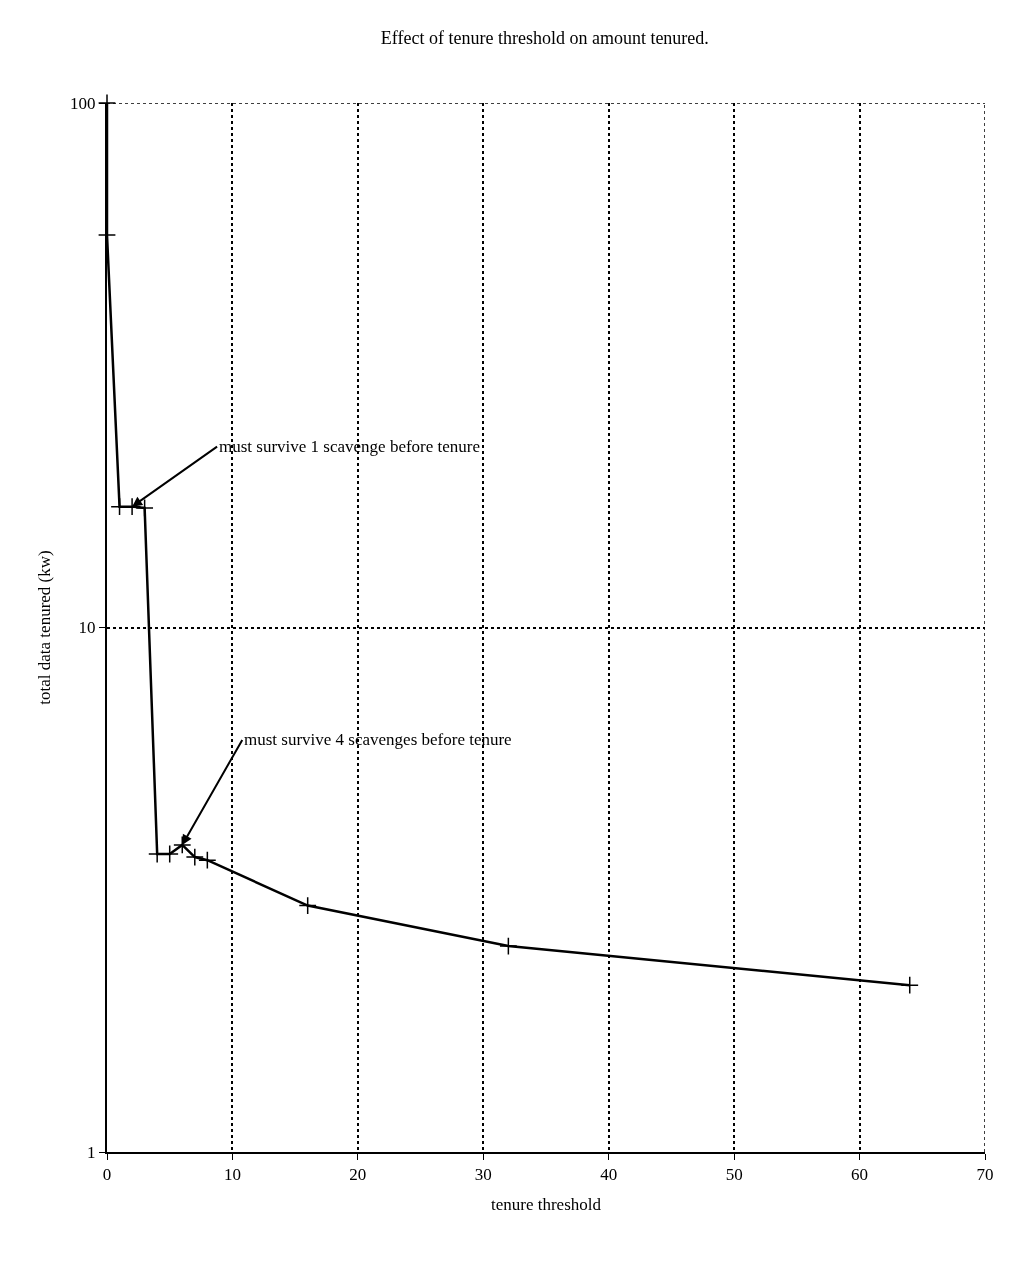  What do you see at coordinates (483, 1175) in the screenshot?
I see `x-tick-label: 30` at bounding box center [483, 1175].